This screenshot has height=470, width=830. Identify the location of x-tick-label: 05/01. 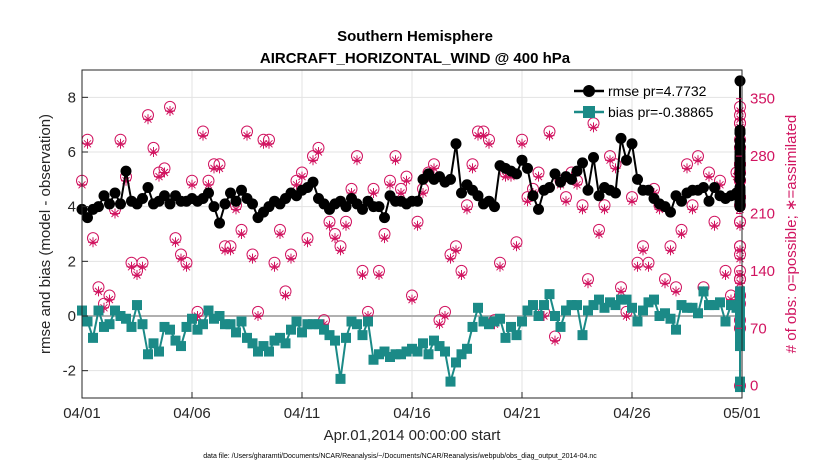
(742, 413).